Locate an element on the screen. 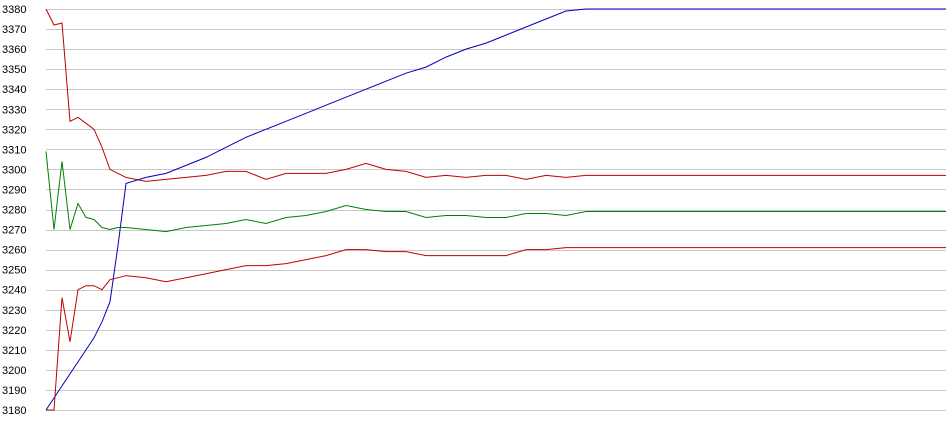 Image resolution: width=950 pixels, height=435 pixels. y-tick-label: 3330 is located at coordinates (14, 110).